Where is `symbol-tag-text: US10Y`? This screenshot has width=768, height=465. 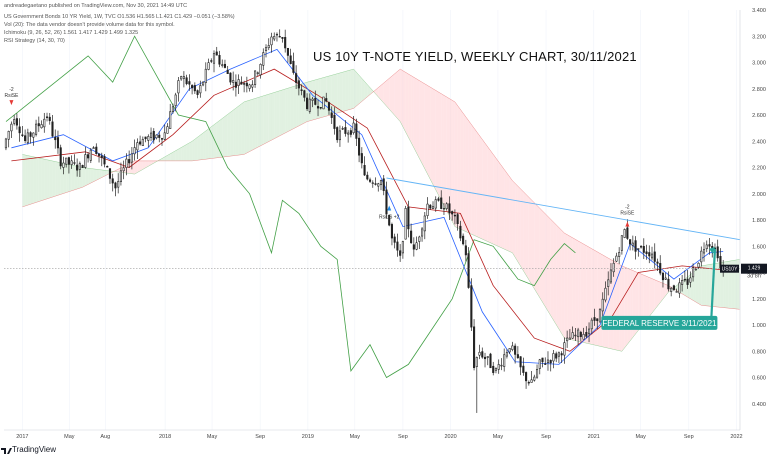
symbol-tag-text: US10Y is located at coordinates (730, 269).